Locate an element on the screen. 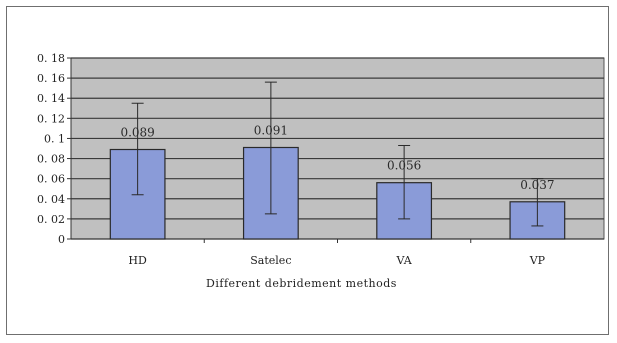 The height and width of the screenshot is (343, 617). y-tick-label: 0. 02 is located at coordinates (51, 219).